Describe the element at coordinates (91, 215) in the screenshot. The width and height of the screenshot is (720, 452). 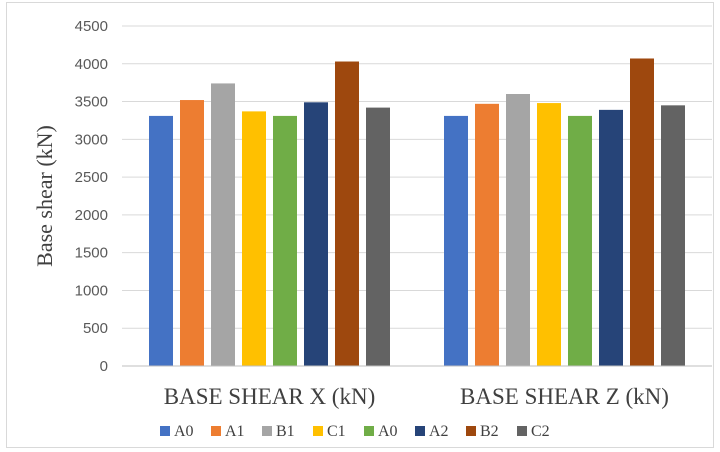
I see `y-tick-label: 2000` at that location.